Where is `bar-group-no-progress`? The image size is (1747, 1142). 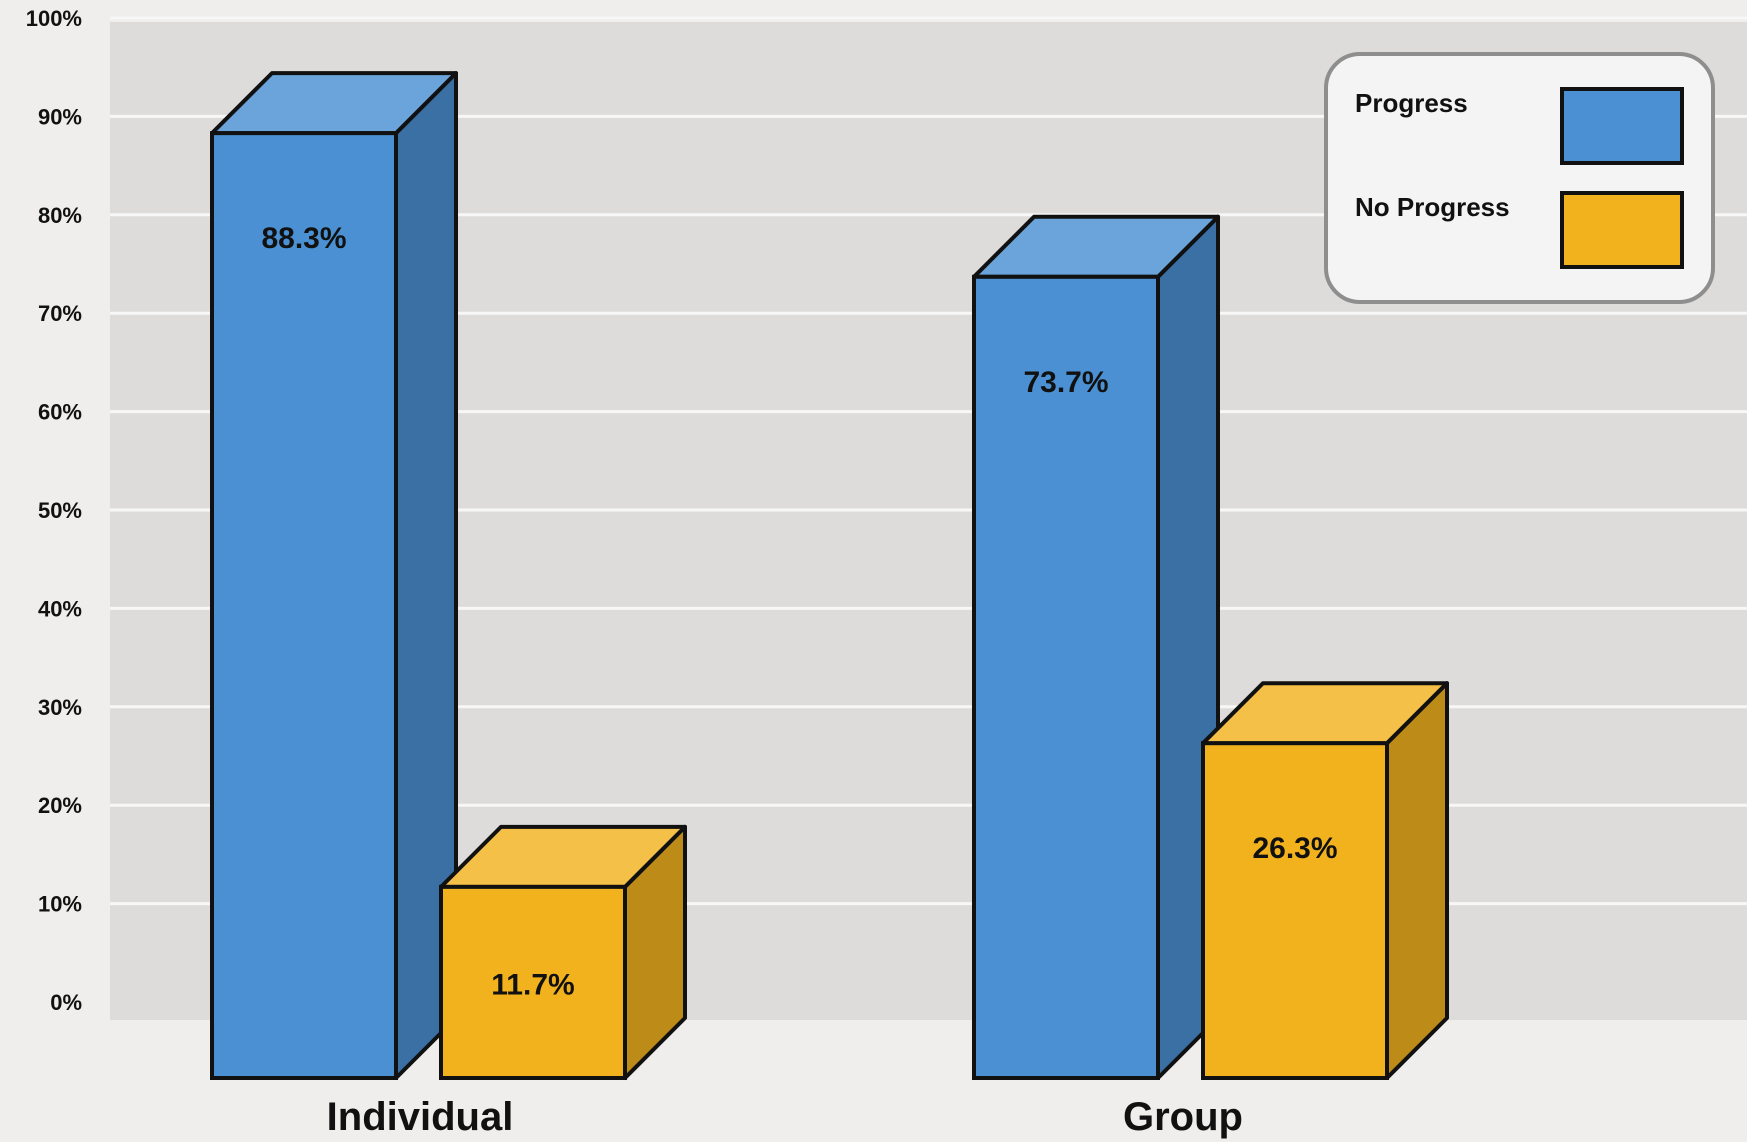 bar-group-no-progress is located at coordinates (1325, 880).